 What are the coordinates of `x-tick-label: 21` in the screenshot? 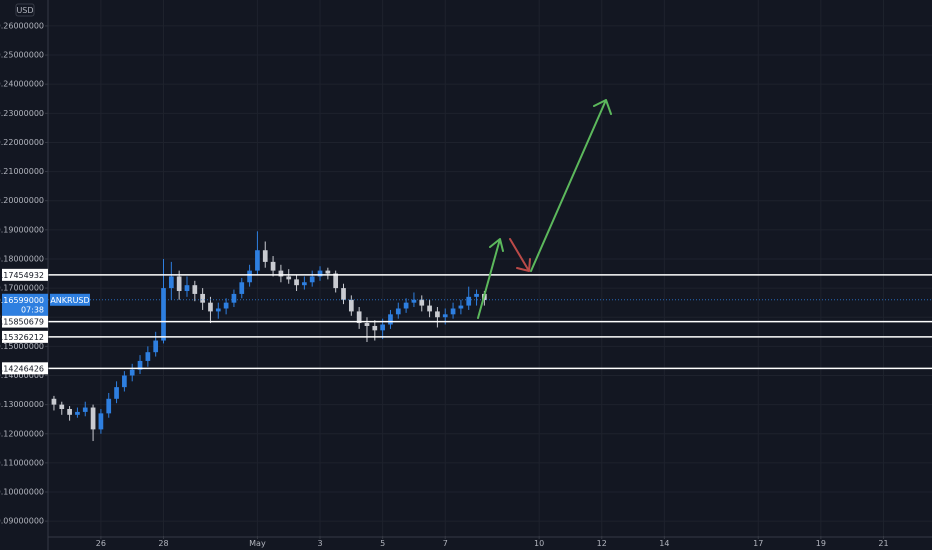 It's located at (883, 543).